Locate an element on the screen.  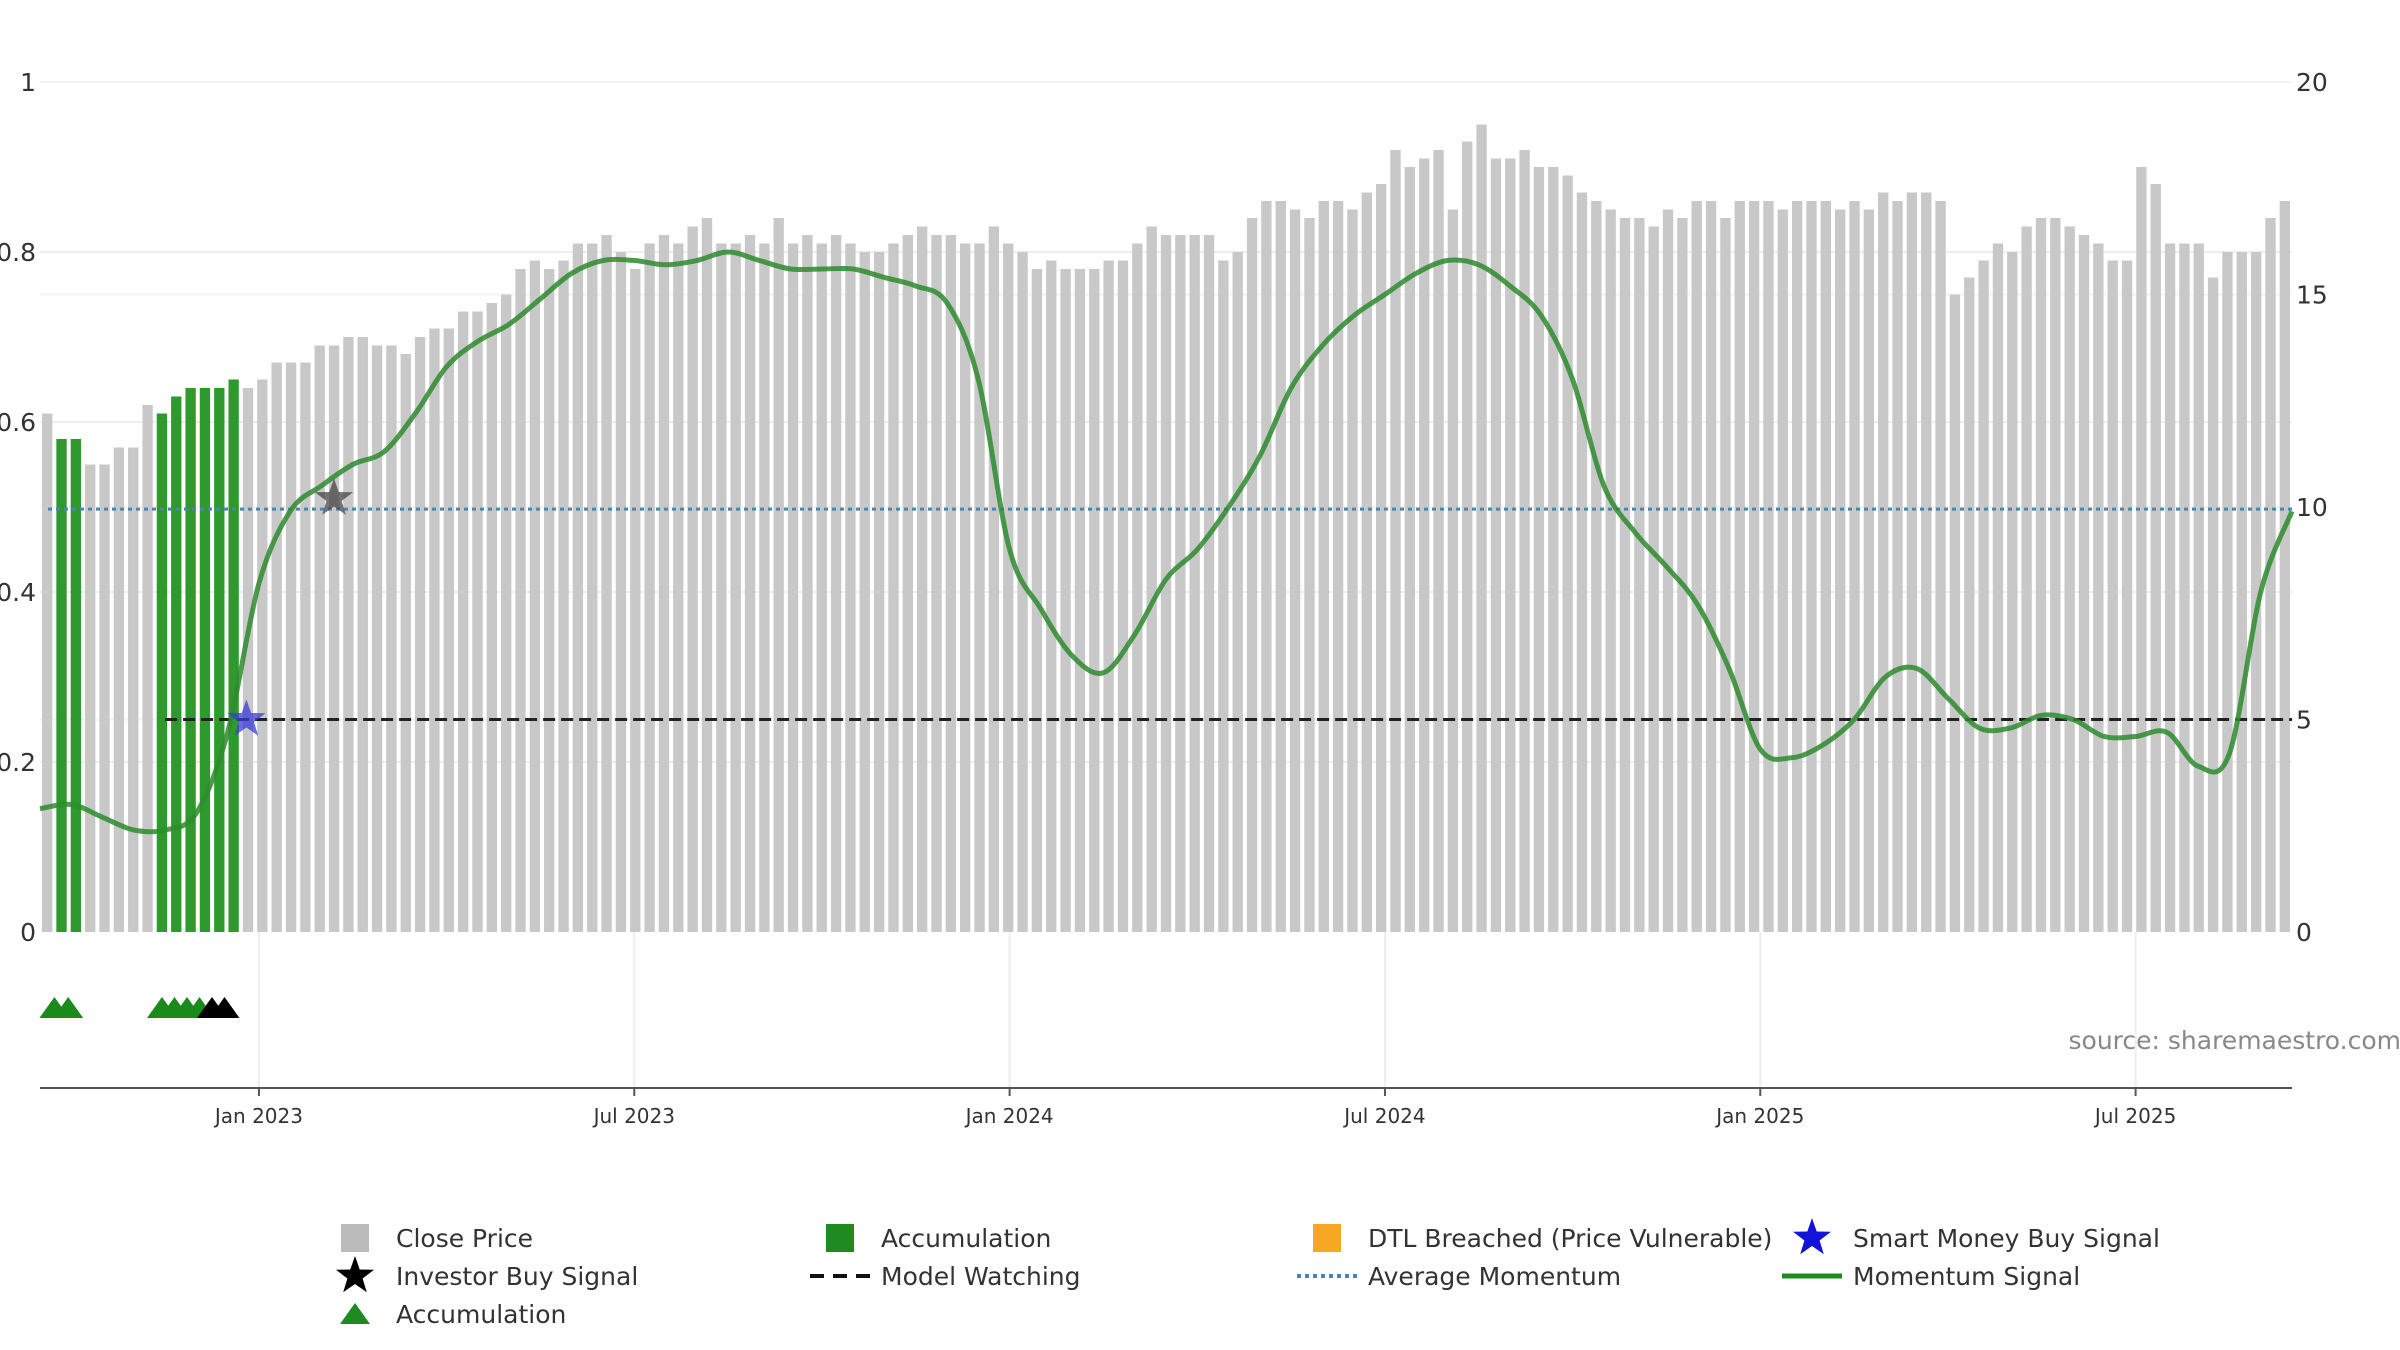
x-tick-label: Jan 2024 is located at coordinates (1009, 1116).